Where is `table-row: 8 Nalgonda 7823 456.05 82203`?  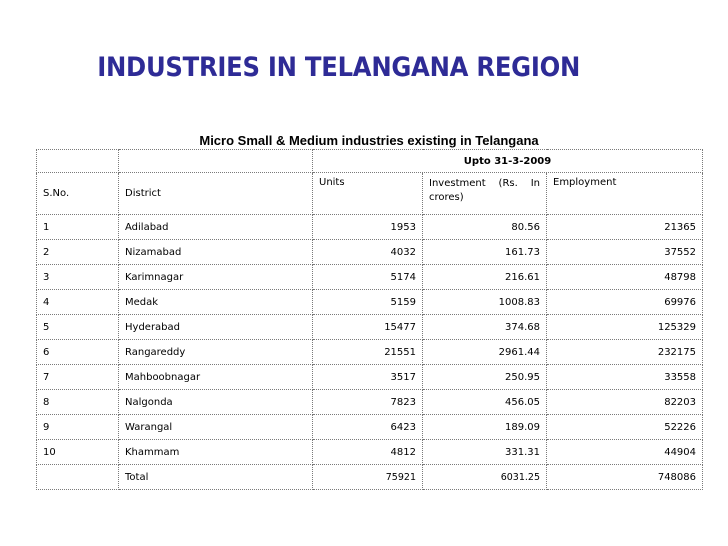
table-row: 8 Nalgonda 7823 456.05 82203 is located at coordinates (370, 402).